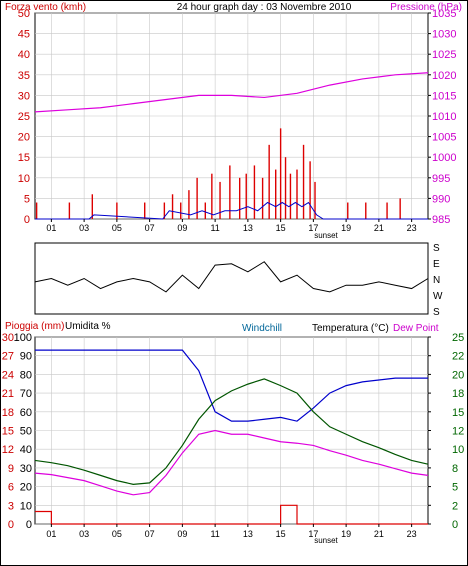 This screenshot has width=468, height=566. I want to click on pressure-tick-label: 1020, so click(444, 76).